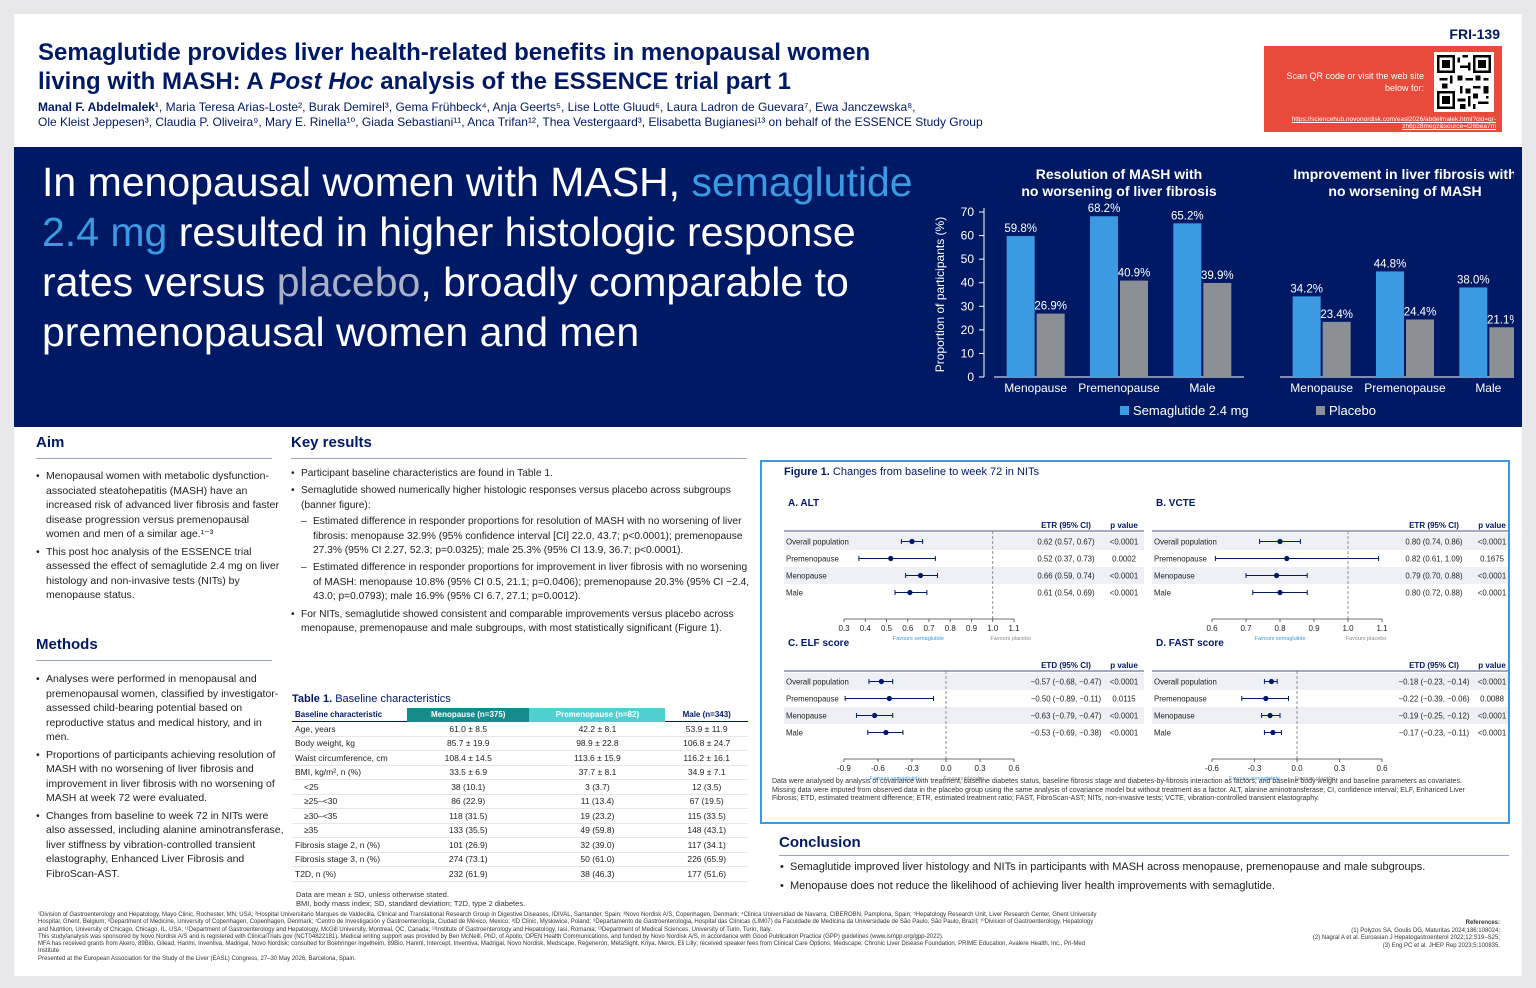 This screenshot has height=988, width=1536. I want to click on table-row: ≥25–<30 86 (22.9) 11 (13.4) 67 (19.5), so click(520, 801).